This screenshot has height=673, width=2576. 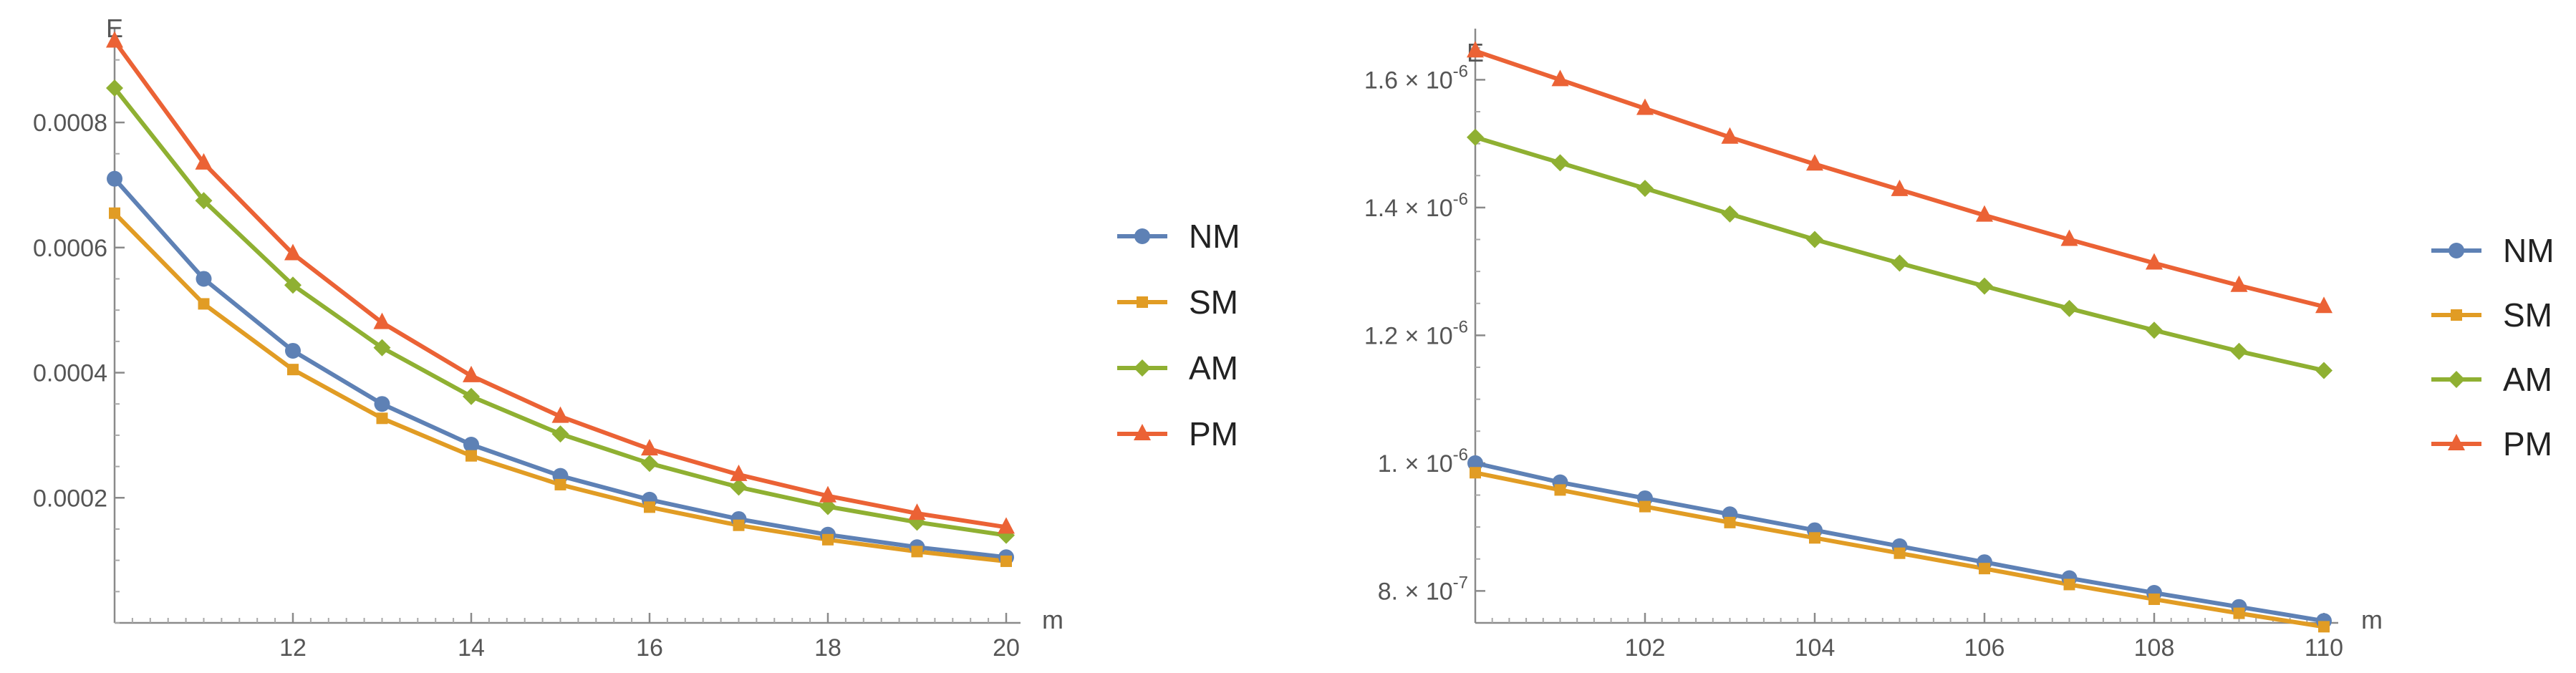 I want to click on y-tick-mantissa: 8. × 10, so click(x=1415, y=591).